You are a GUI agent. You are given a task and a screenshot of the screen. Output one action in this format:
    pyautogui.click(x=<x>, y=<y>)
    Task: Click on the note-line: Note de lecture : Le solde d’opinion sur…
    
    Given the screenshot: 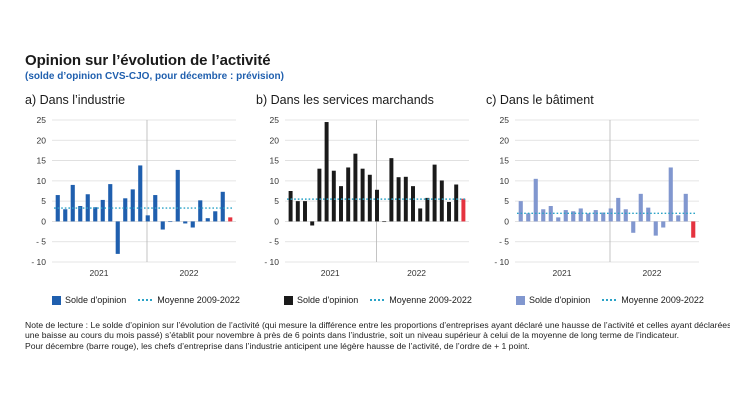 What is the action you would take?
    pyautogui.click(x=377, y=325)
    